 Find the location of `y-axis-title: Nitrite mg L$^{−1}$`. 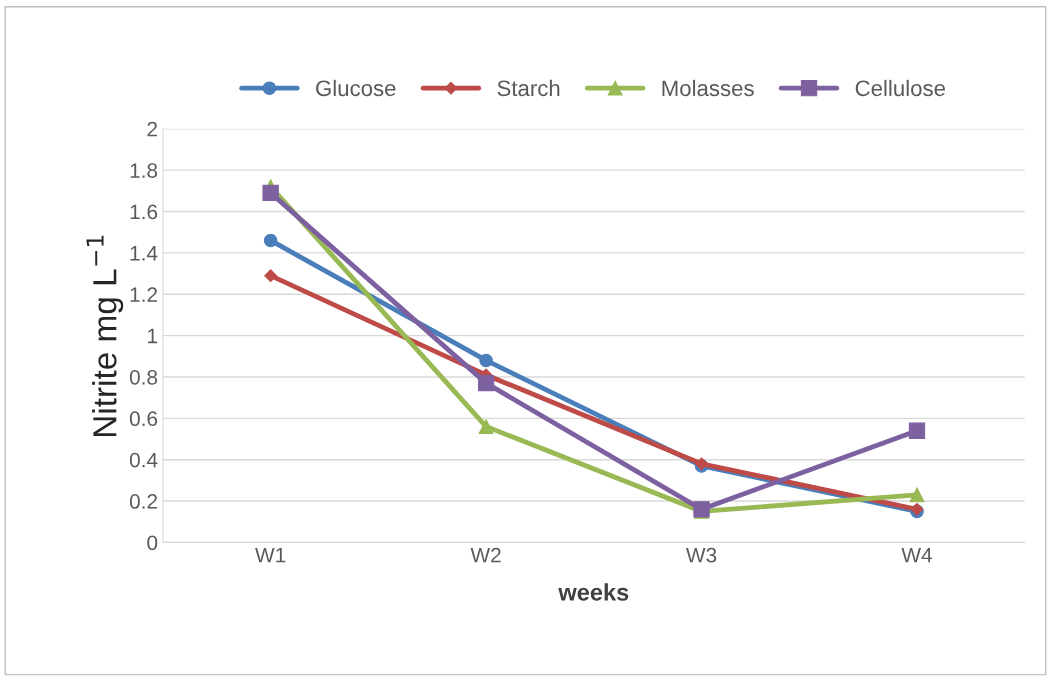

y-axis-title: Nitrite mg L$^{−1}$ is located at coordinates (105, 336).